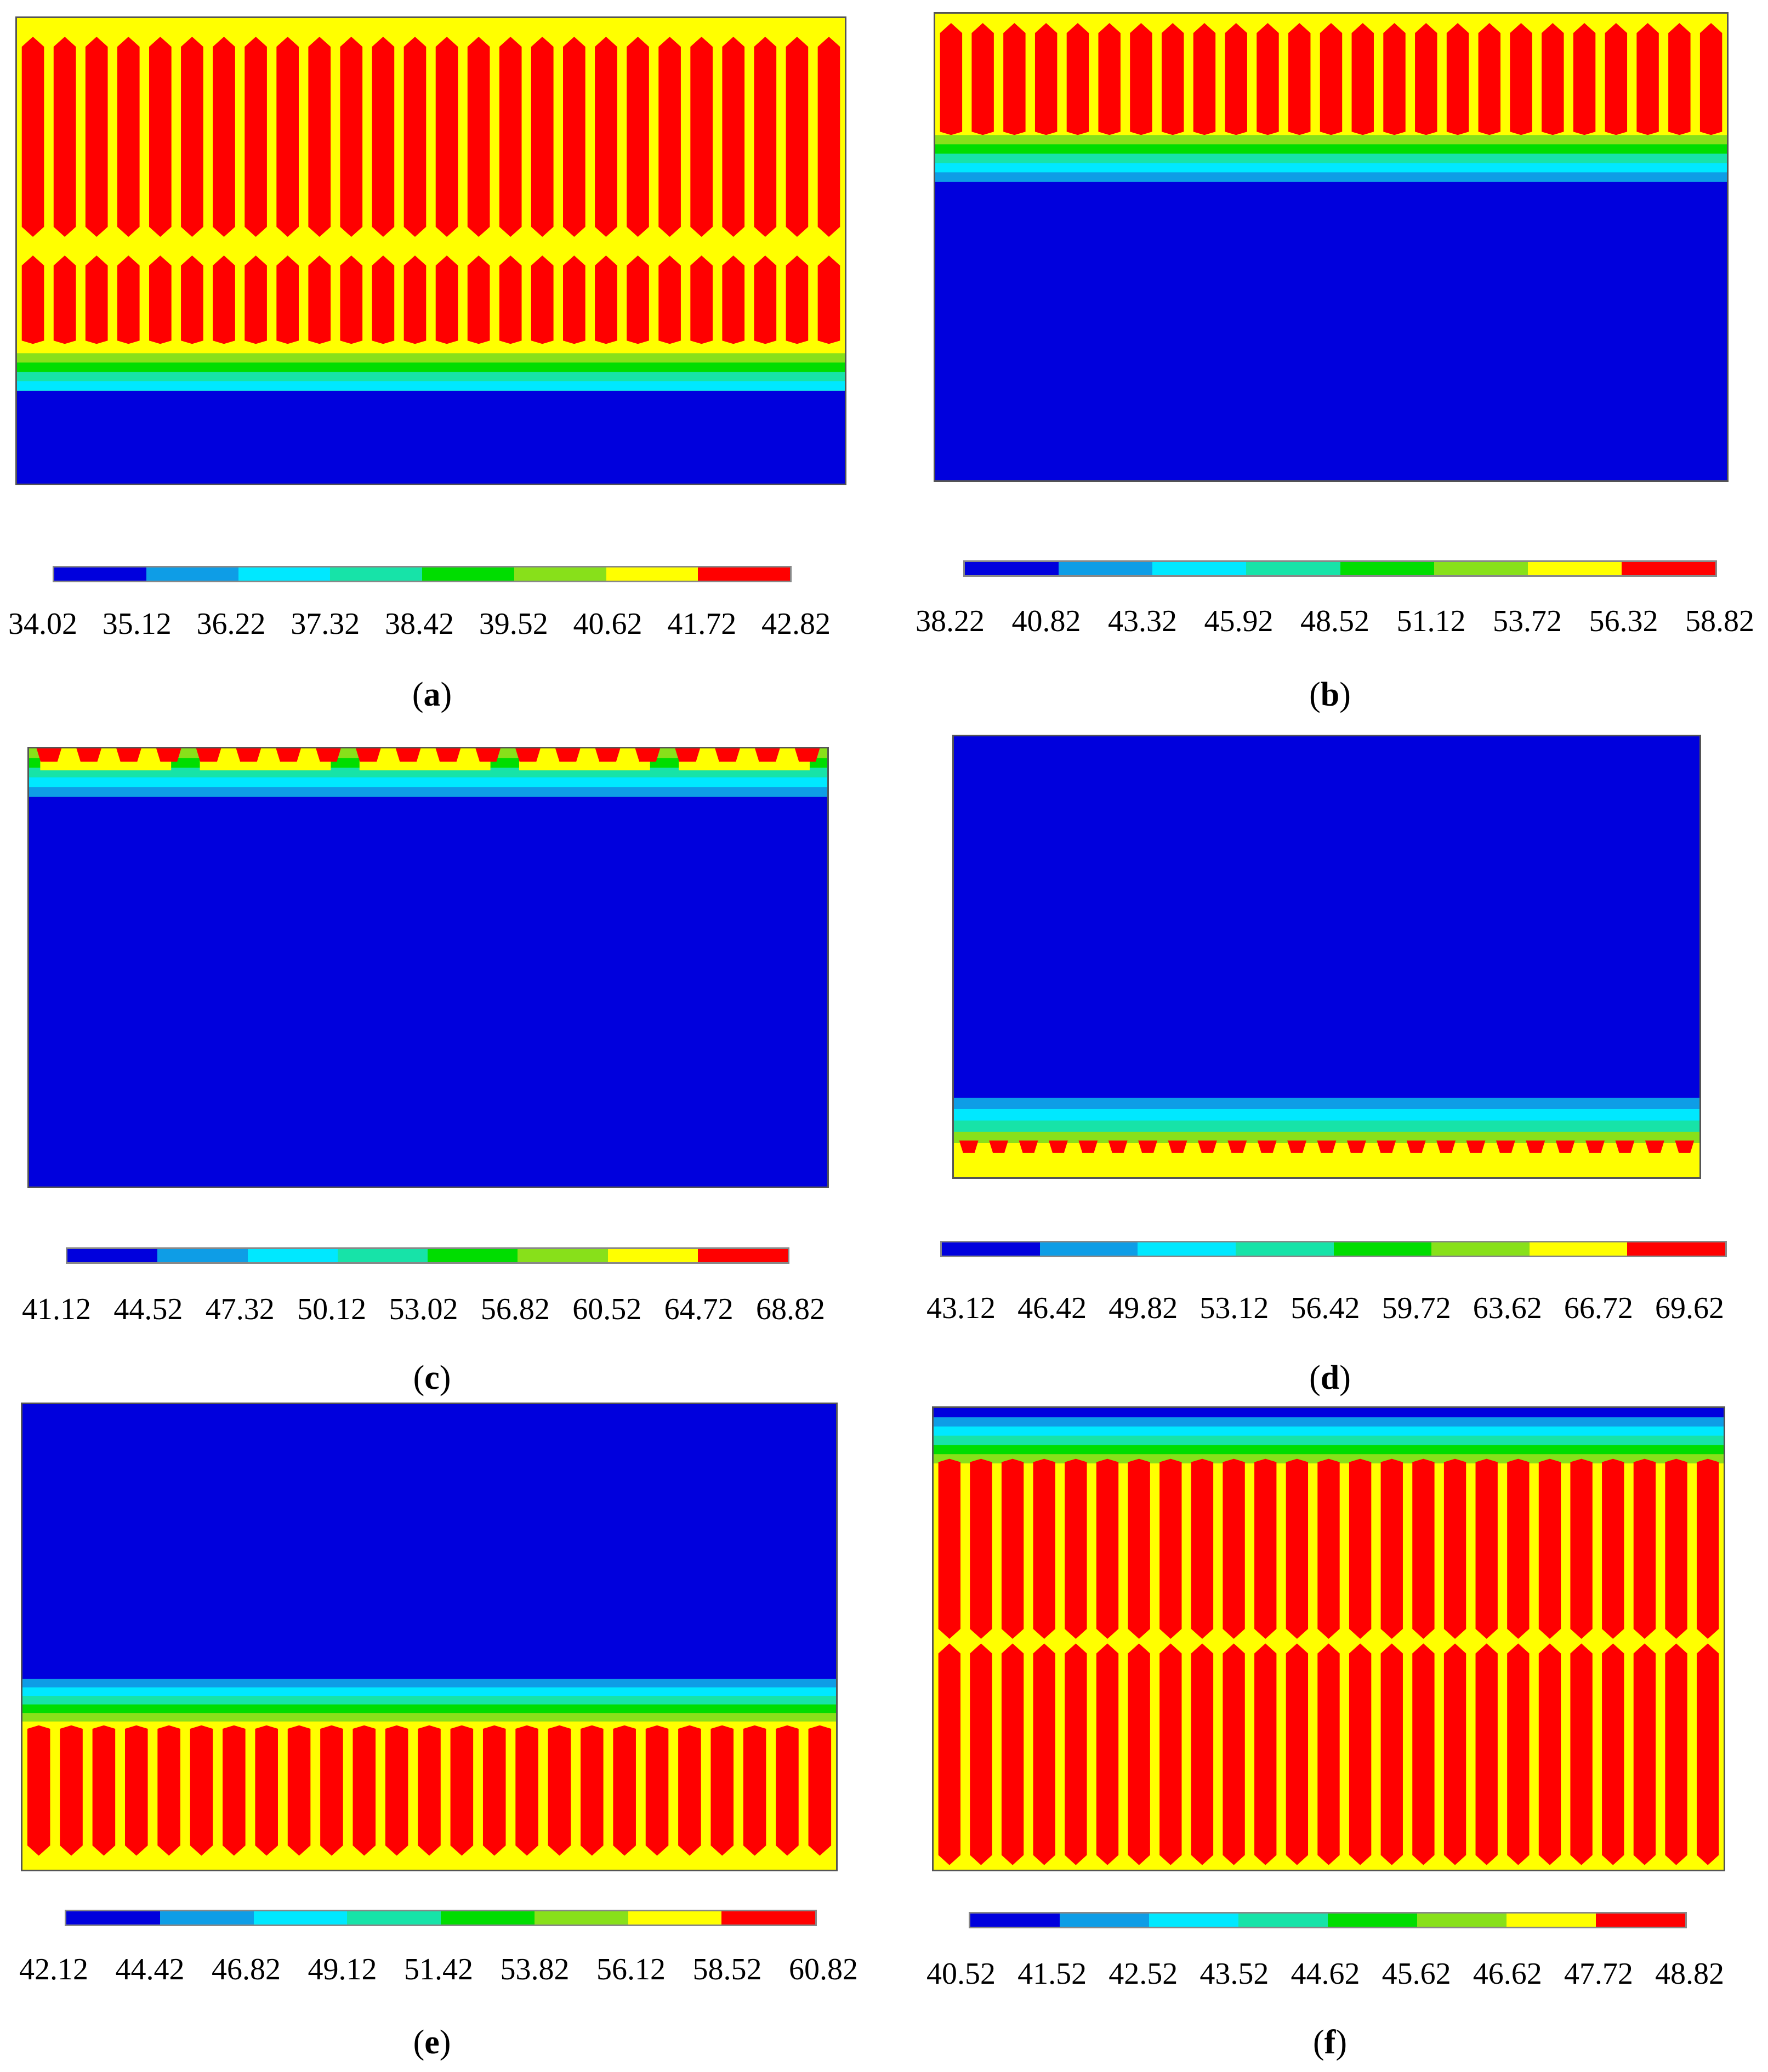  What do you see at coordinates (441, 1918) in the screenshot?
I see `colorbar-e` at bounding box center [441, 1918].